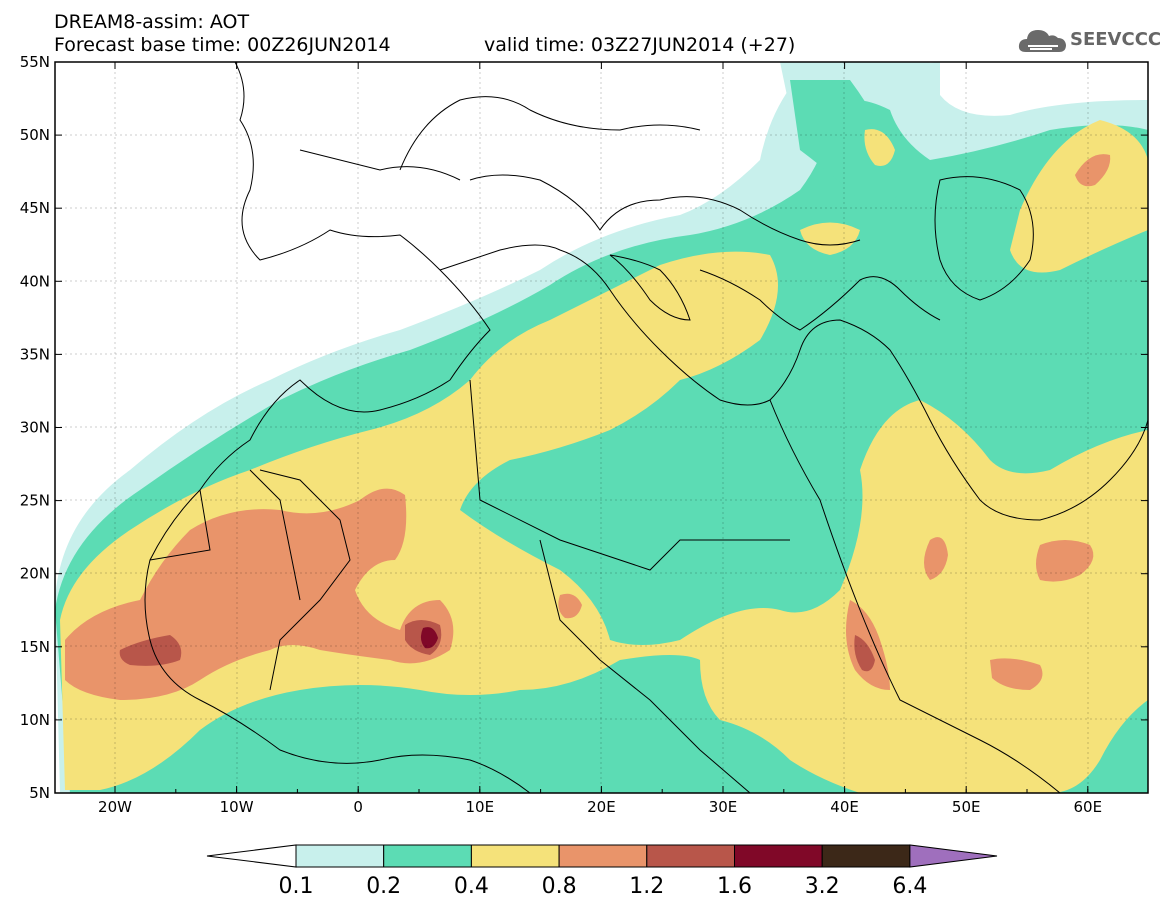  Describe the element at coordinates (601, 807) in the screenshot. I see `lon-tick-label: 20E` at that location.